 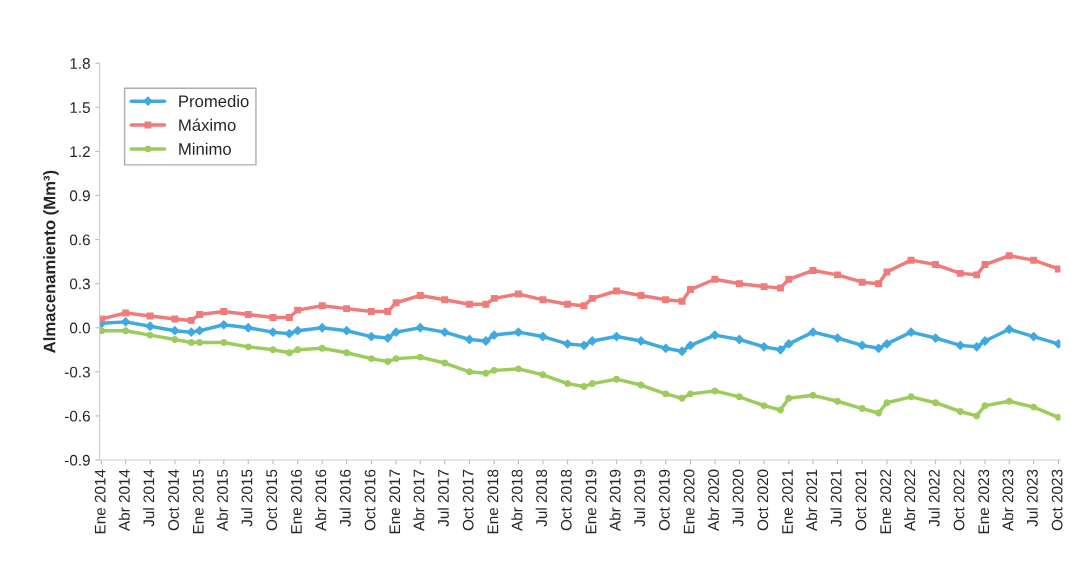 I want to click on y-tick-label: -0.9, so click(x=77, y=460).